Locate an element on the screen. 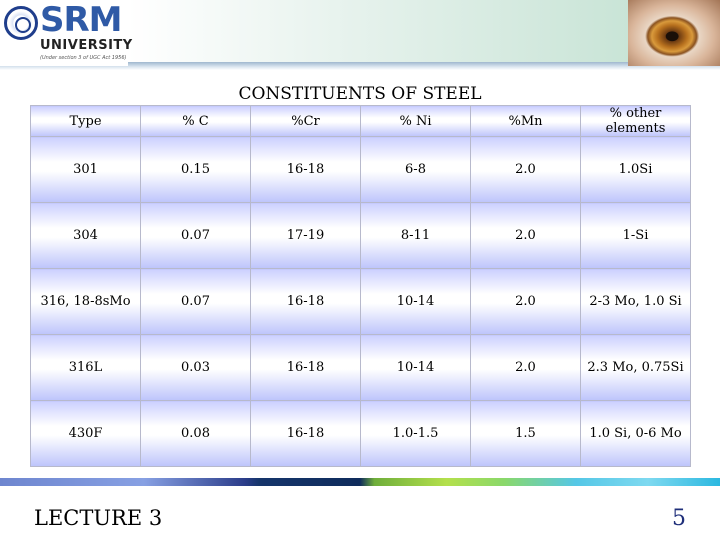  header-manganese: %Mn is located at coordinates (525, 121).